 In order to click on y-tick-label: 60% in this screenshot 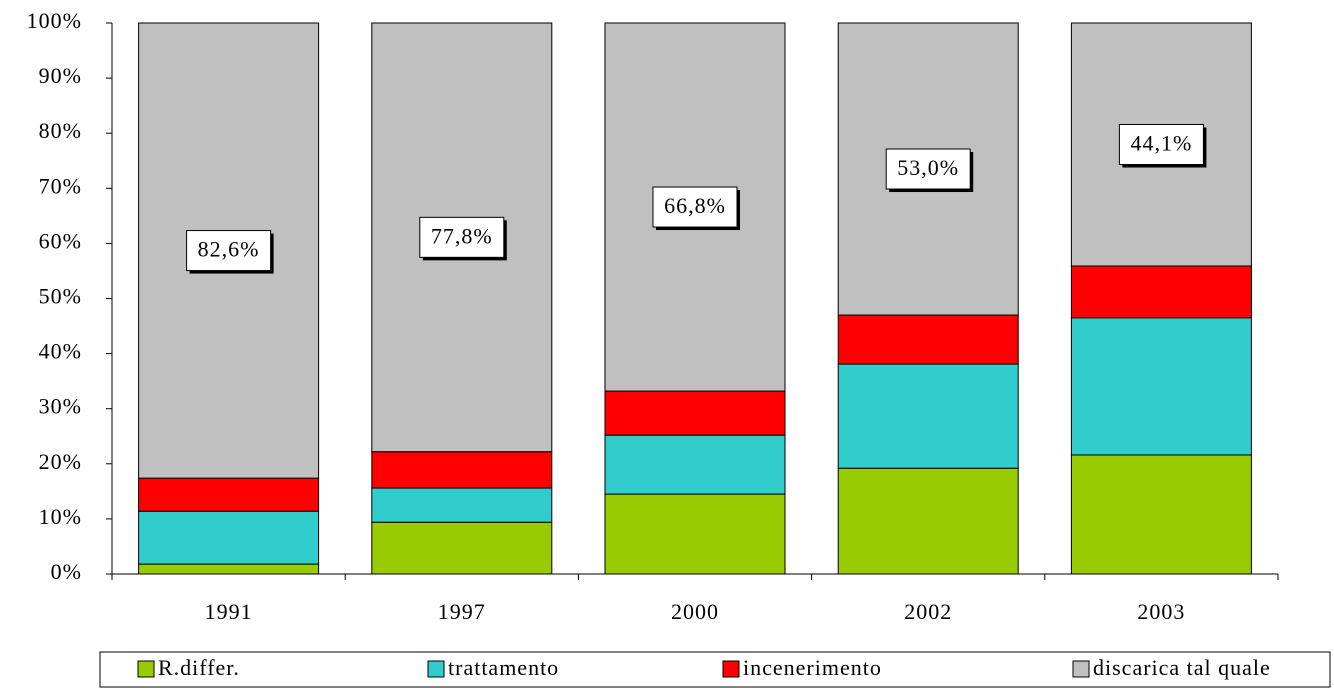, I will do `click(60, 240)`.